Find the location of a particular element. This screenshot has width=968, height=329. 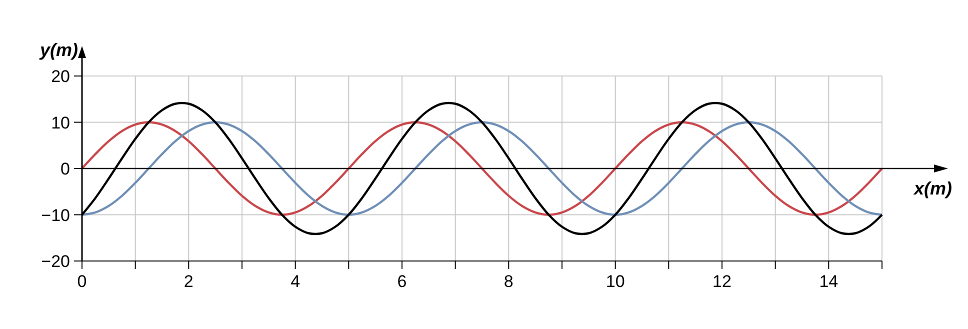

y-axis-title: y(m) is located at coordinates (58, 50).